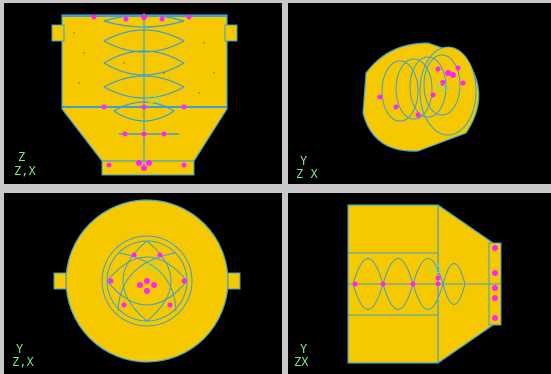 Image resolution: width=551 pixels, height=374 pixels. What do you see at coordinates (144, 63) in the screenshot?
I see `mesh-points` at bounding box center [144, 63].